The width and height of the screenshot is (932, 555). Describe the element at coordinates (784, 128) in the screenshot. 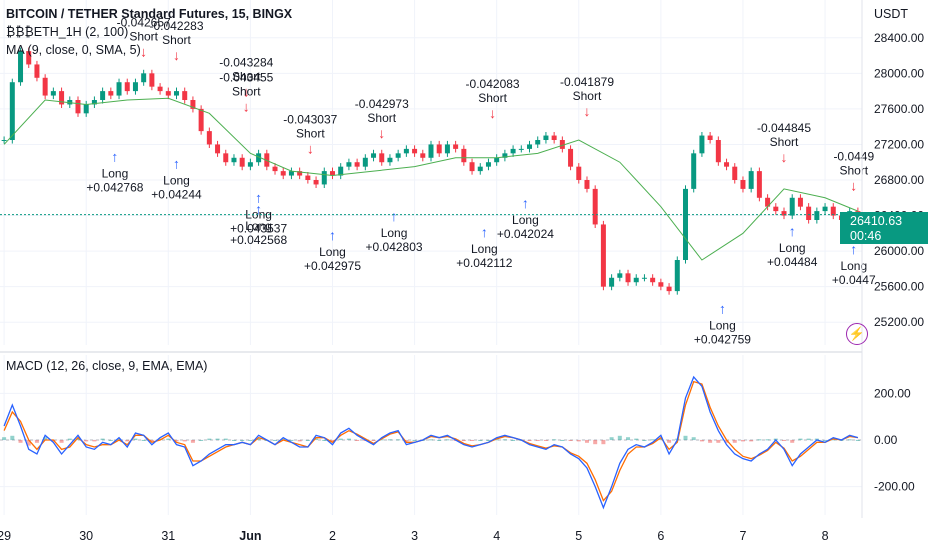

I see `signal-value: -0.044845` at that location.